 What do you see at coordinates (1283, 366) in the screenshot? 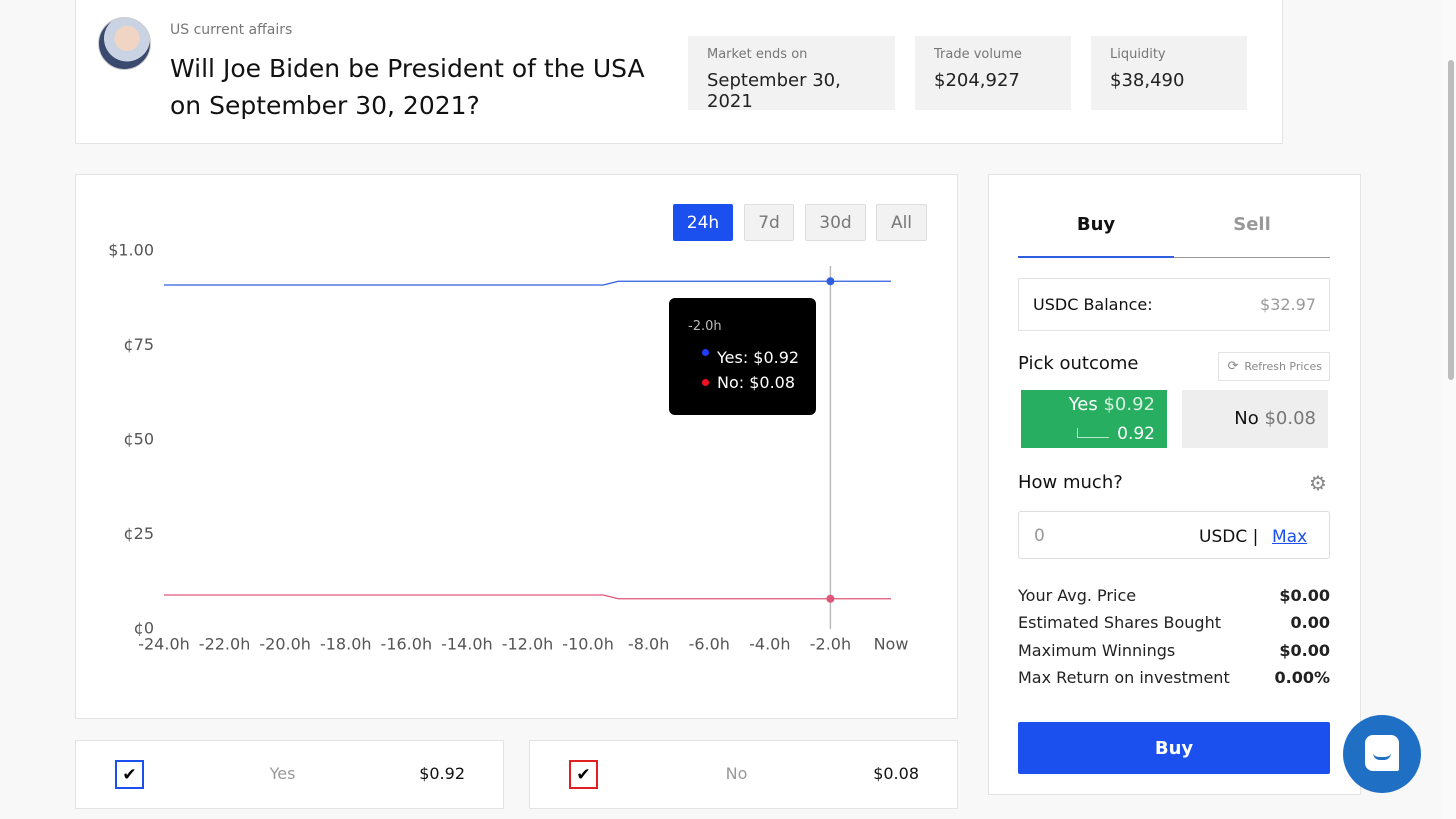
I see `refresh-text: Refresh Prices` at bounding box center [1283, 366].